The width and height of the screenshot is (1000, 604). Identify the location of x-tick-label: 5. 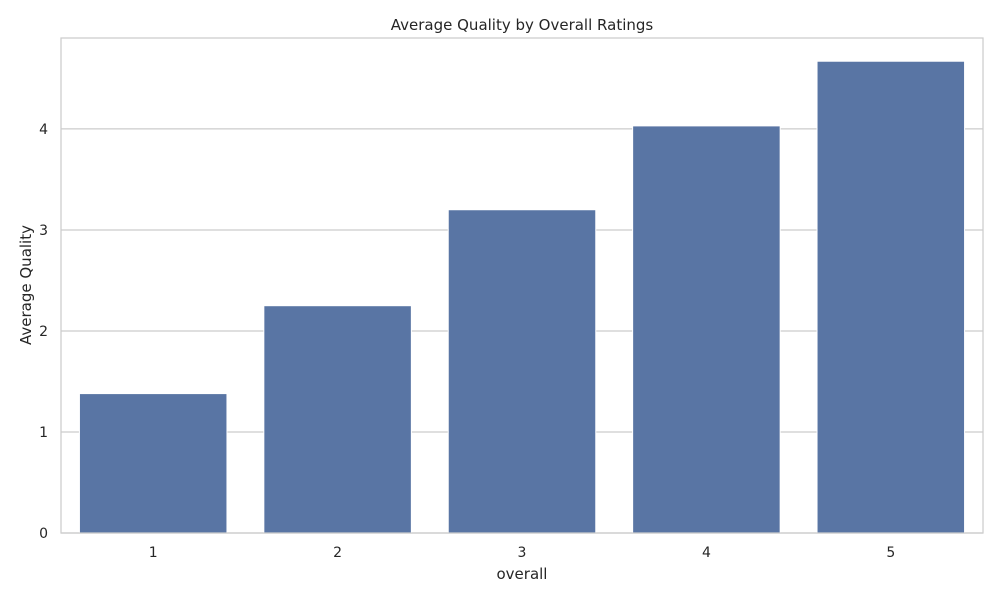
(890, 553).